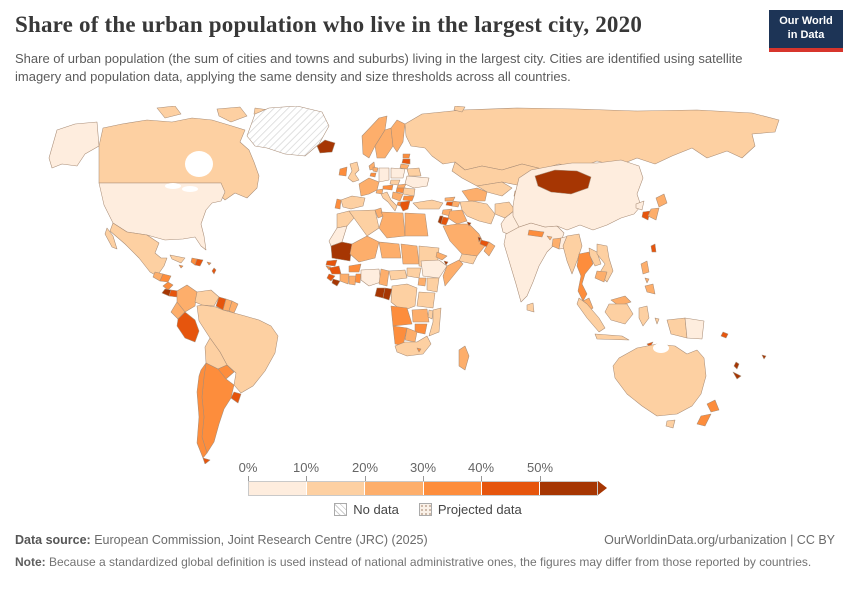 The width and height of the screenshot is (850, 600). Describe the element at coordinates (390, 250) in the screenshot. I see `country-niger` at that location.